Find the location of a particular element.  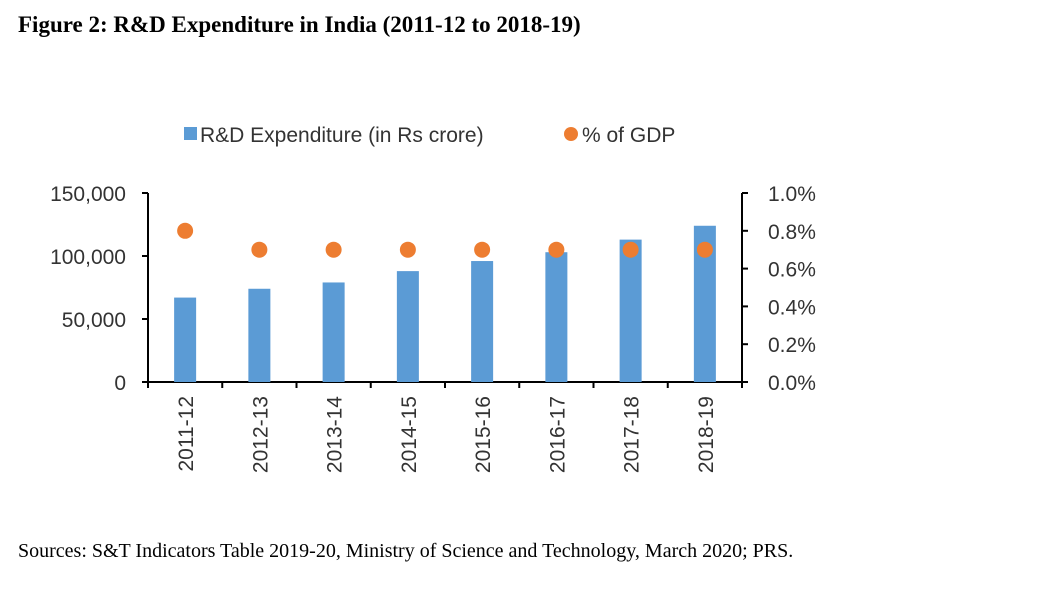

x-tick-label: 2014-15 is located at coordinates (409, 434).